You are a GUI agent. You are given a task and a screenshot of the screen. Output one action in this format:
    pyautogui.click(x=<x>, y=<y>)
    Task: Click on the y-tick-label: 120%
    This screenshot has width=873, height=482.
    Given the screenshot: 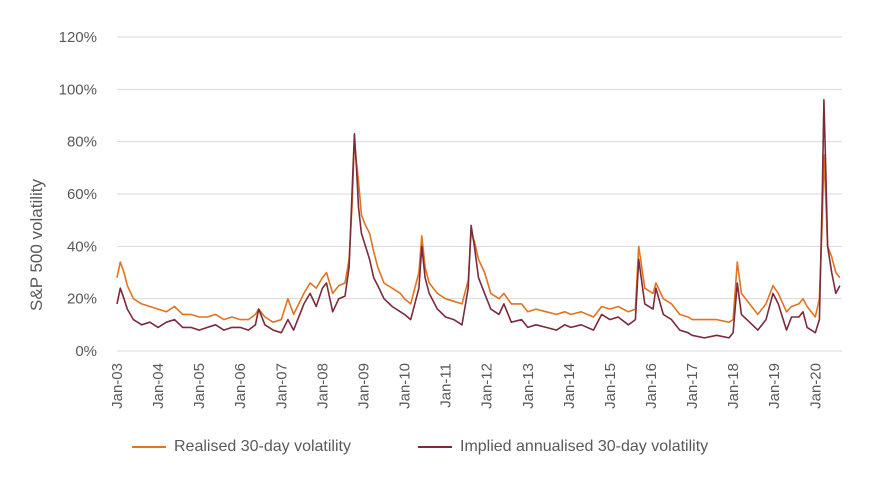 What is the action you would take?
    pyautogui.click(x=78, y=37)
    